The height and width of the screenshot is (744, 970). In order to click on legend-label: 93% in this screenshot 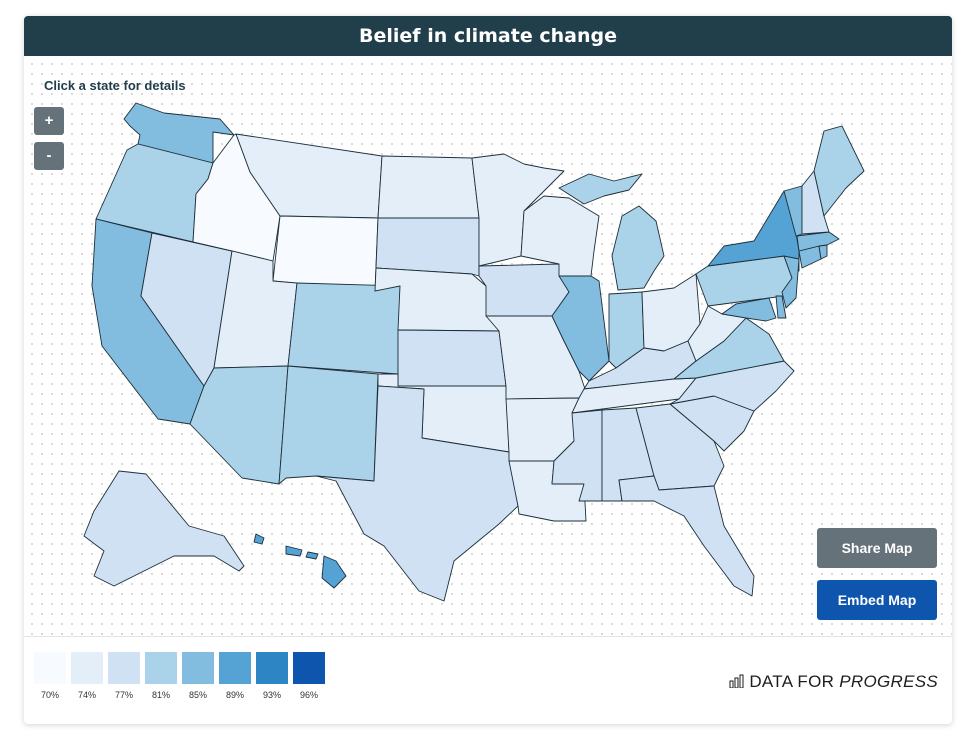, I will do `click(271, 695)`.